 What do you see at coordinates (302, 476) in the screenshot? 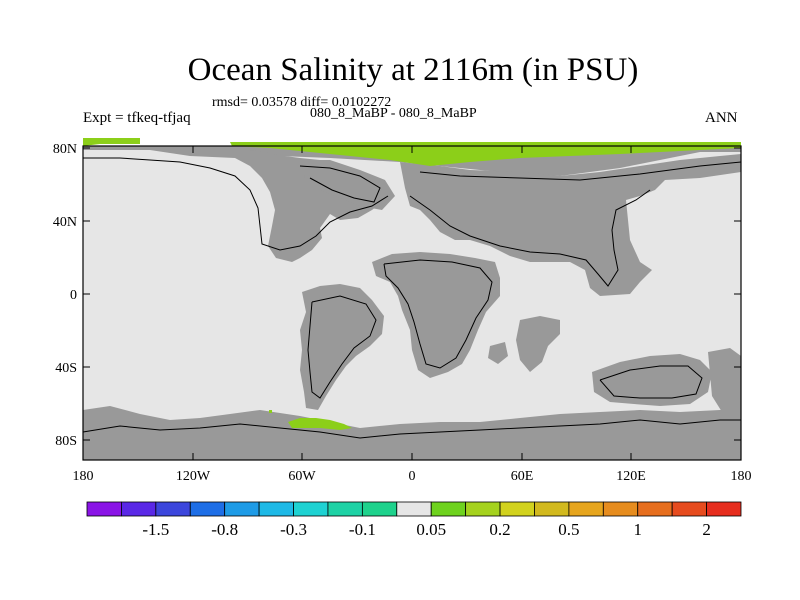
I see `lon-label: 60W` at bounding box center [302, 476].